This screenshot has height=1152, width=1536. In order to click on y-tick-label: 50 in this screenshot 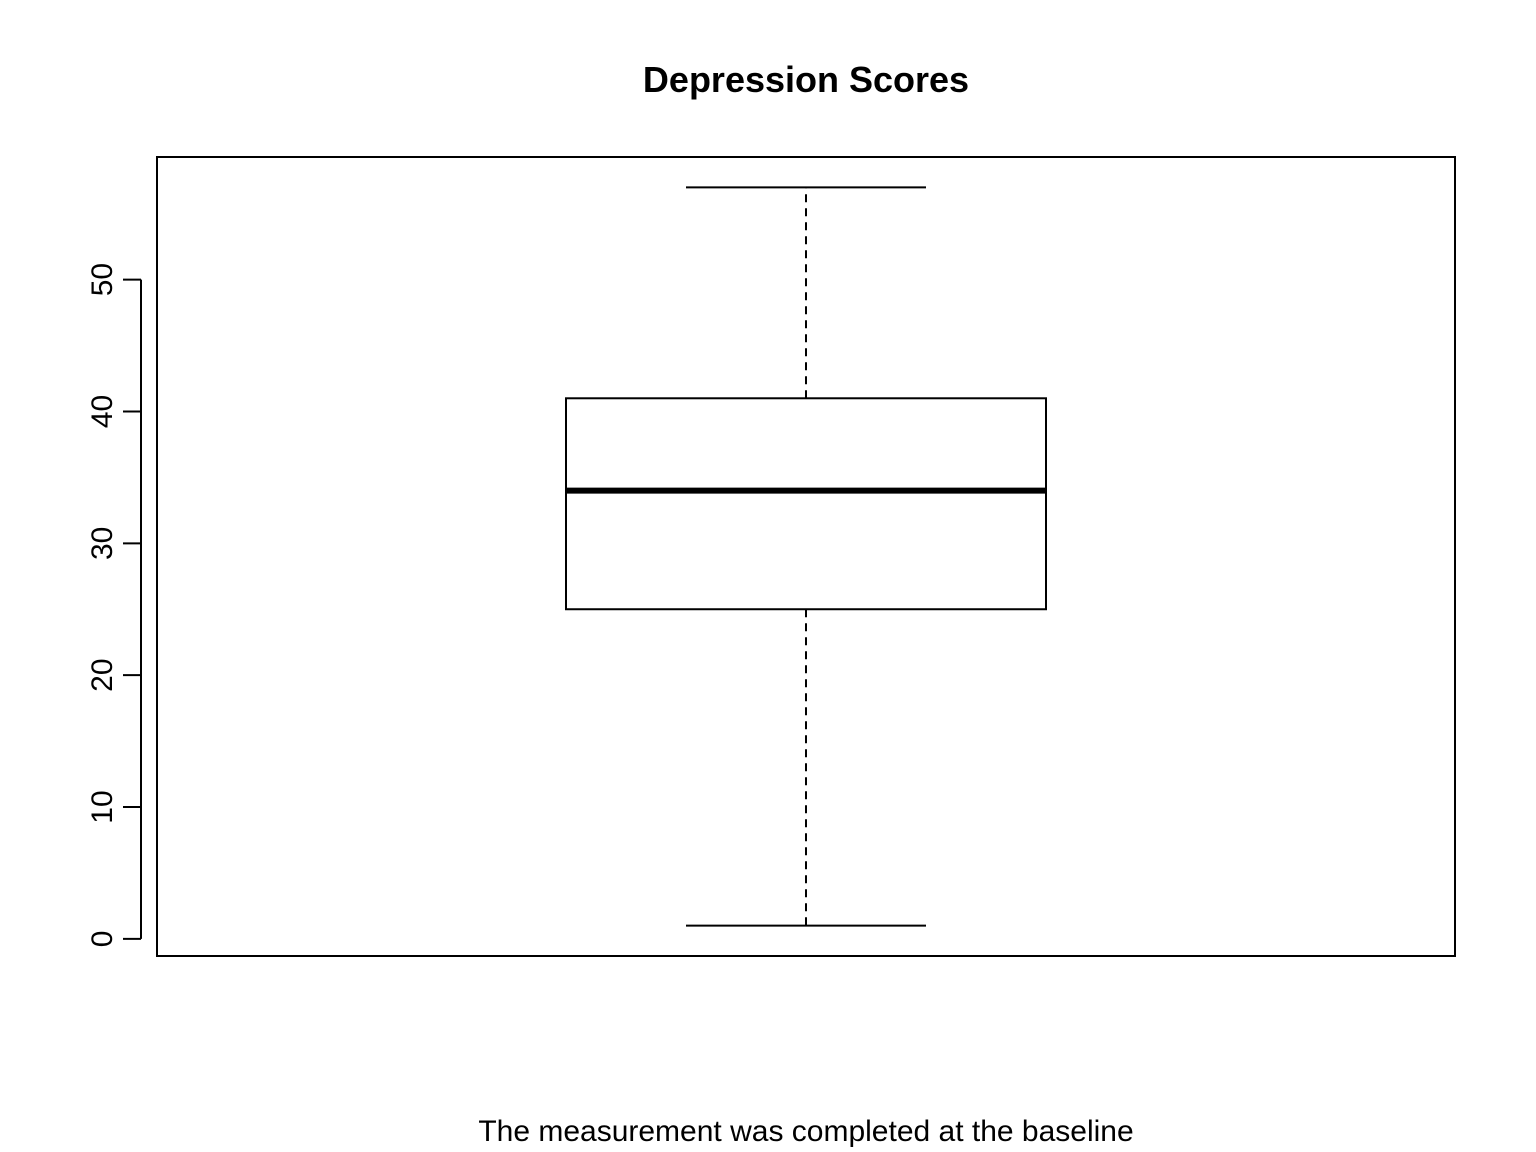, I will do `click(102, 279)`.